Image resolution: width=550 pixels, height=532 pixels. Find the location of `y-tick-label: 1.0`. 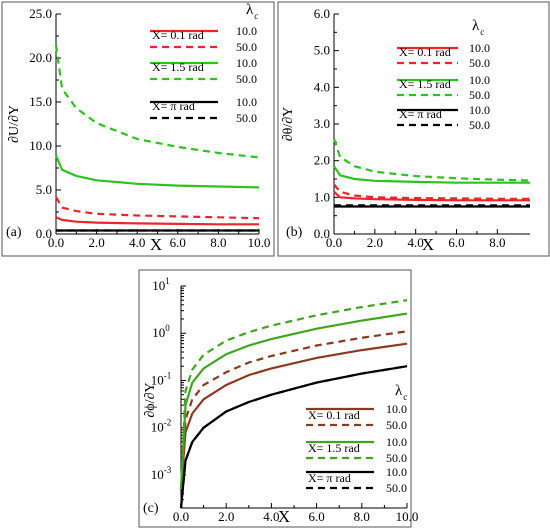

y-tick-label: 1.0 is located at coordinates (322, 196).